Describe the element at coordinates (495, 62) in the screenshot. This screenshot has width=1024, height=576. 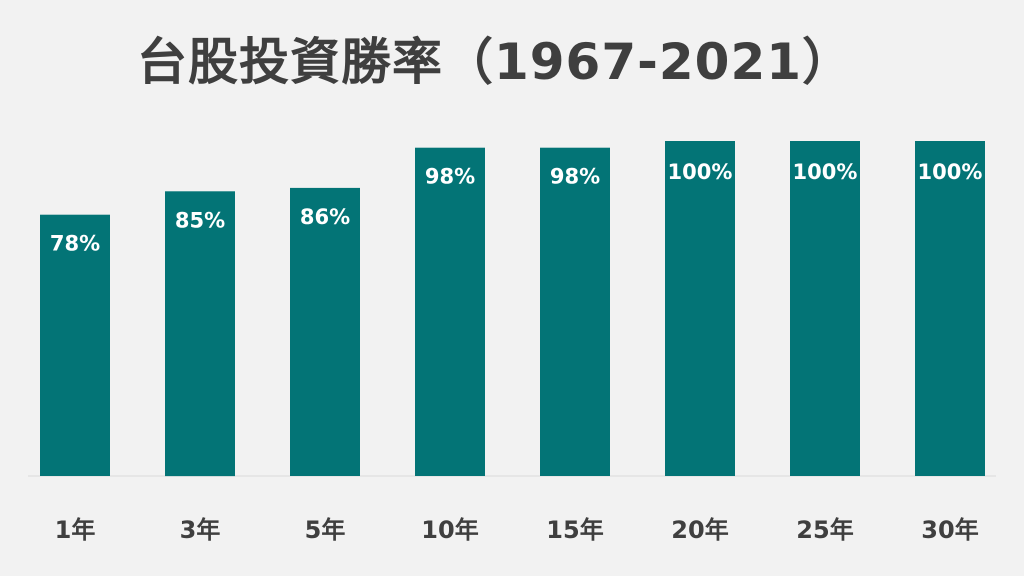
I see `chart-title: 台股投資勝率（1967-2021）` at that location.